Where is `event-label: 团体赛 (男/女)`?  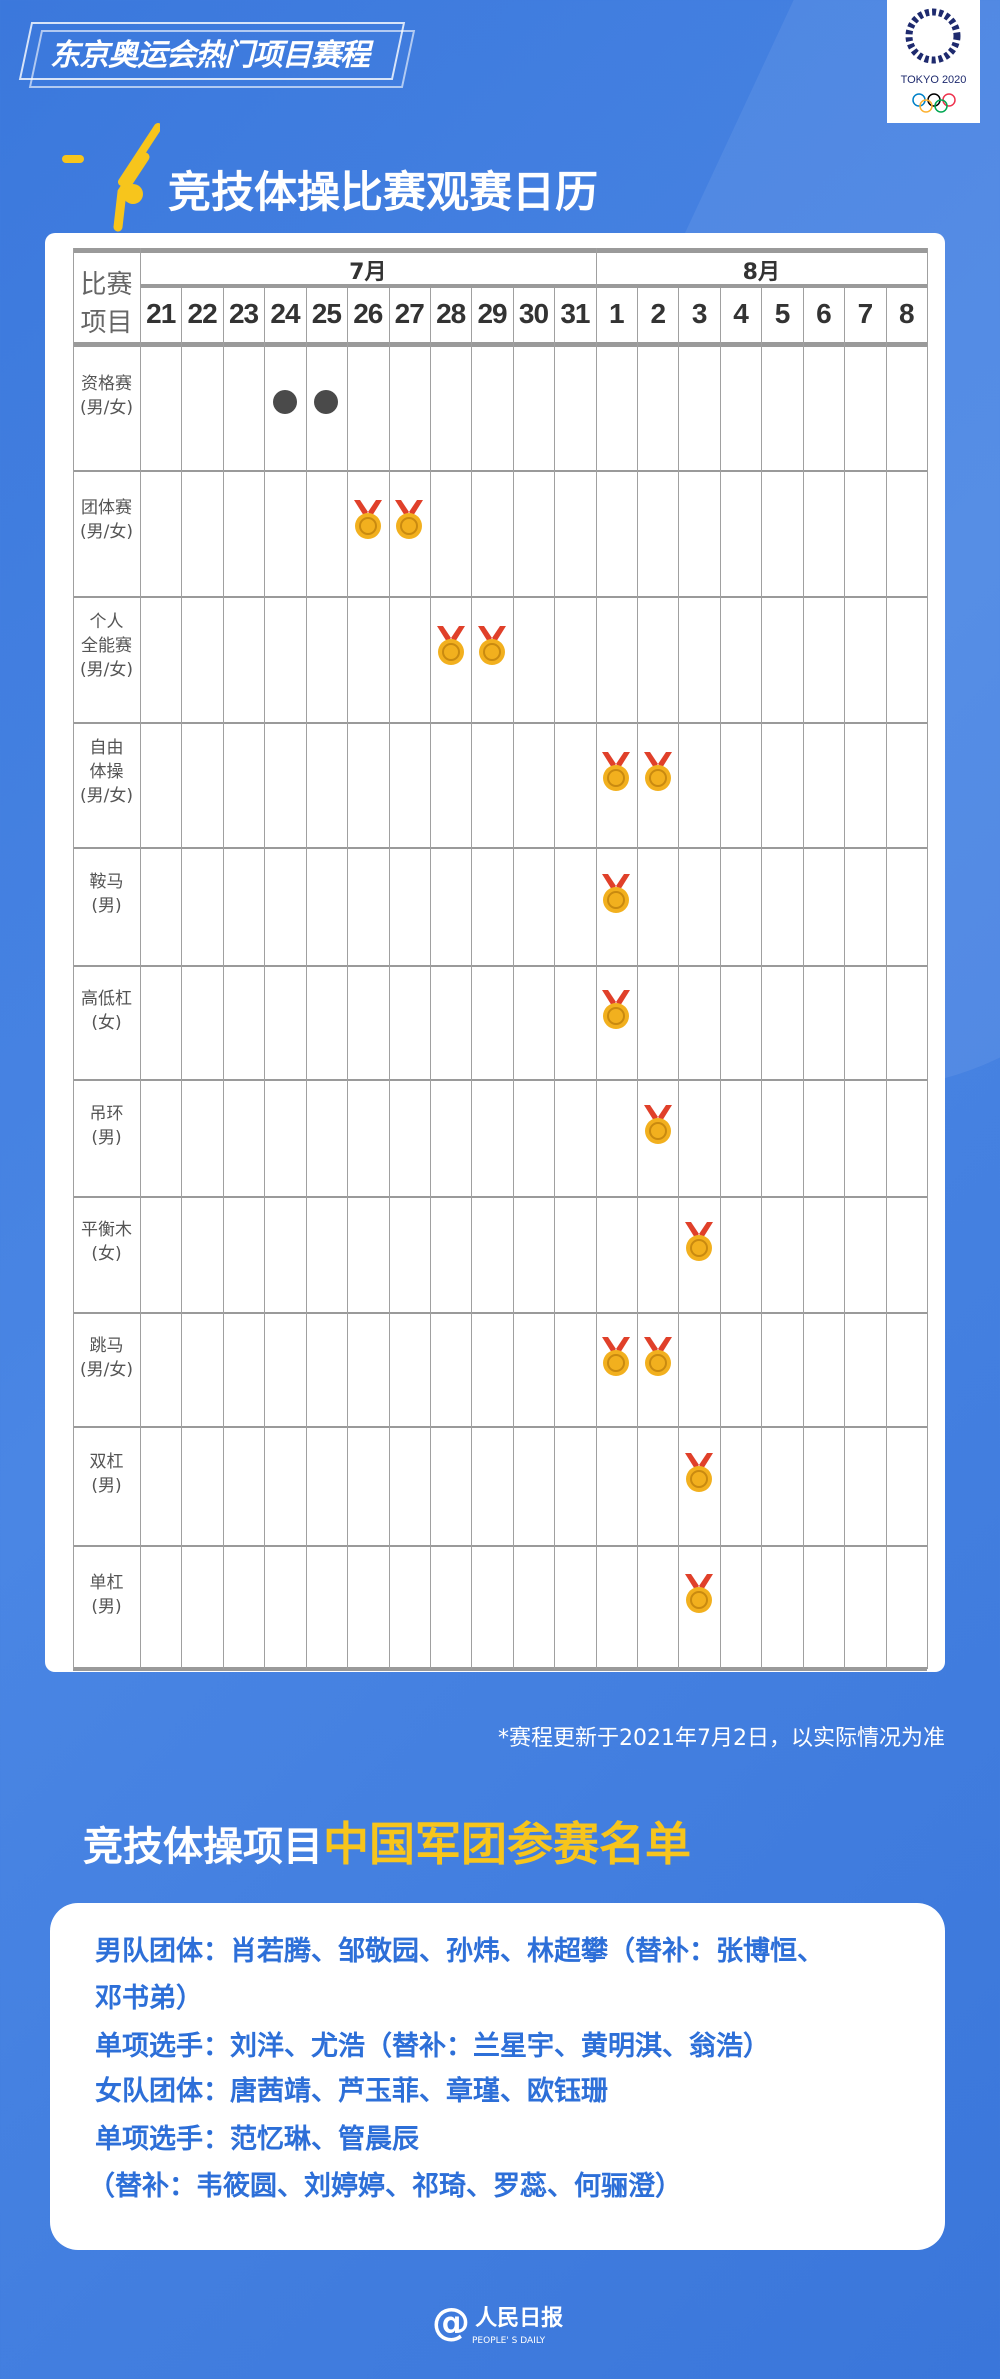 event-label: 团体赛 (男/女) is located at coordinates (106, 520).